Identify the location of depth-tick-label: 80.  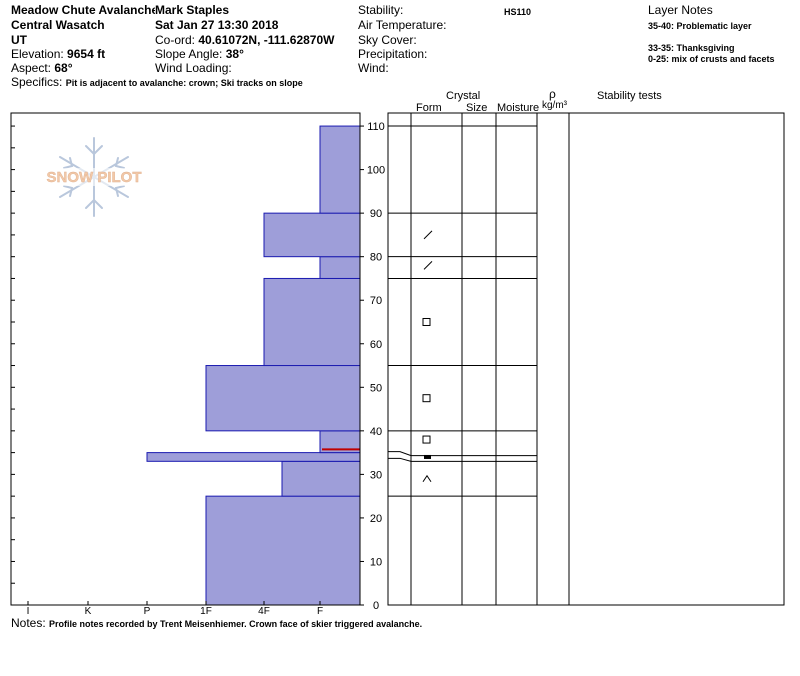
(376, 258).